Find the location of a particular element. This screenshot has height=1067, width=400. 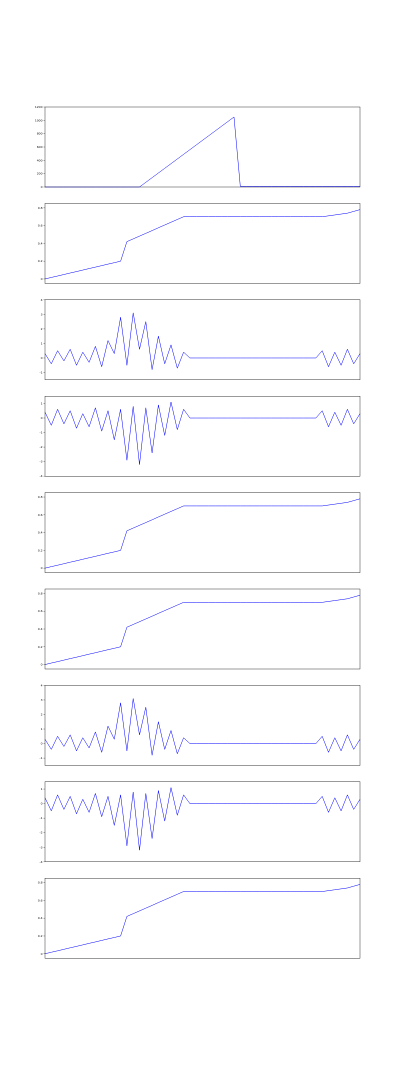

y-tick-label: 200 is located at coordinates (40, 174).